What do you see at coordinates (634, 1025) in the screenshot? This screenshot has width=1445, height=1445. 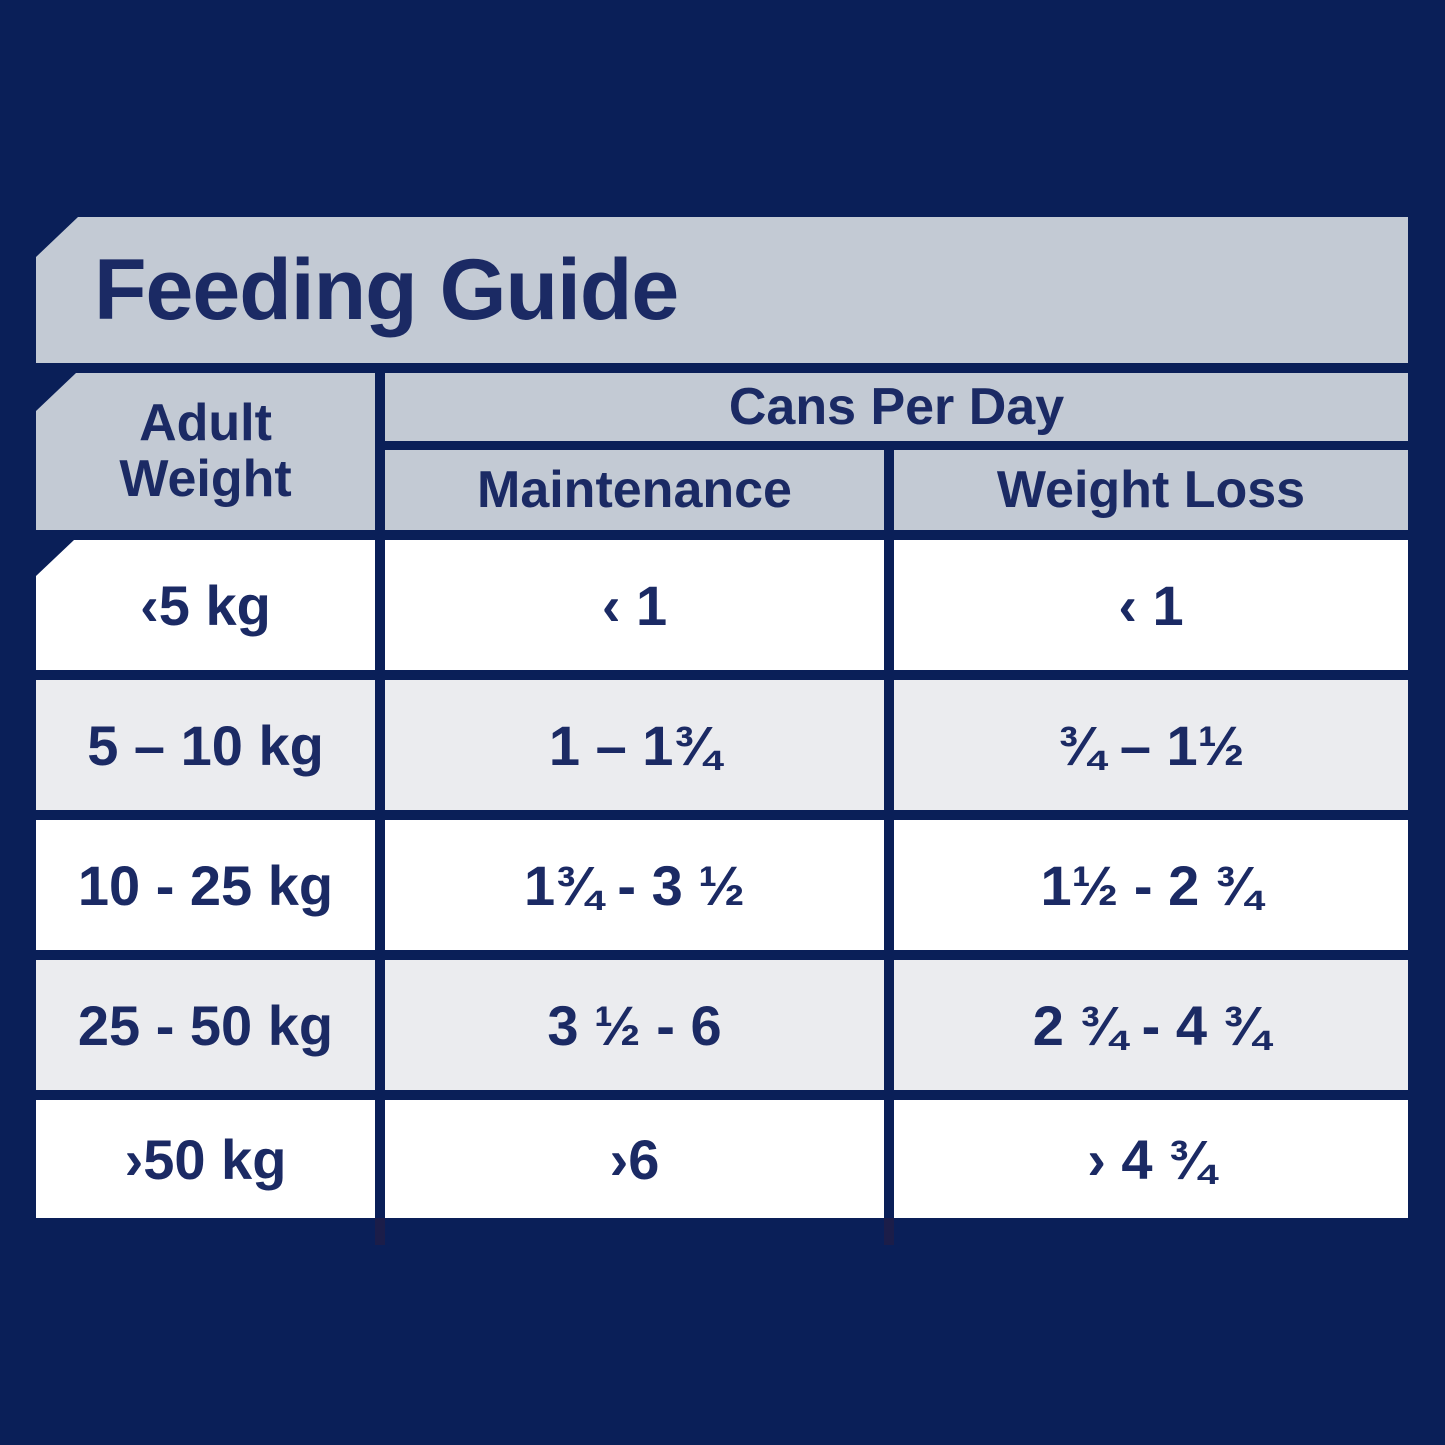 I see `cell-maintenance-row4: 3 ½ - 6` at bounding box center [634, 1025].